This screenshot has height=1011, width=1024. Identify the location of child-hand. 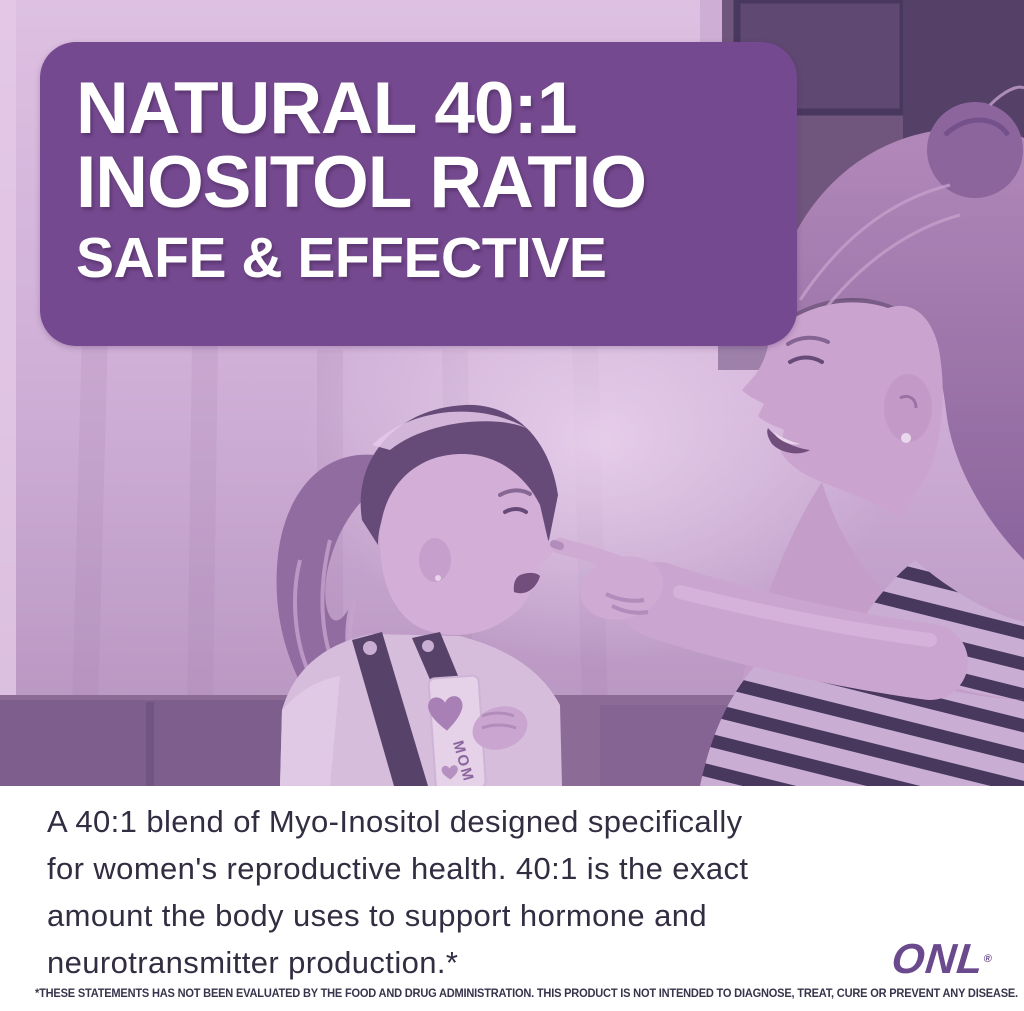
(500, 728).